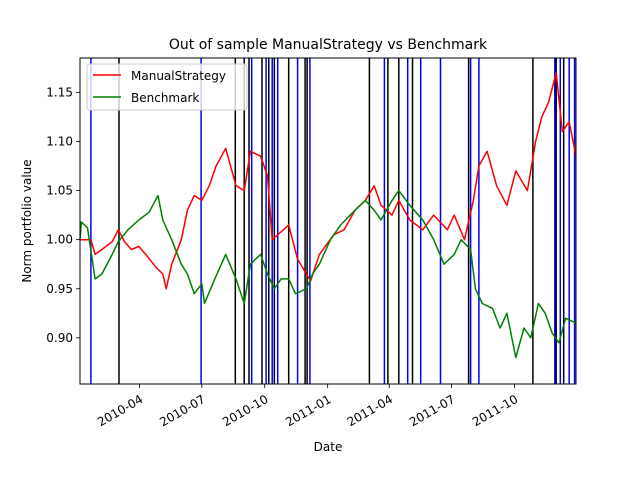 Image resolution: width=640 pixels, height=480 pixels. Describe the element at coordinates (328, 447) in the screenshot. I see `x-axis-label: Date` at that location.